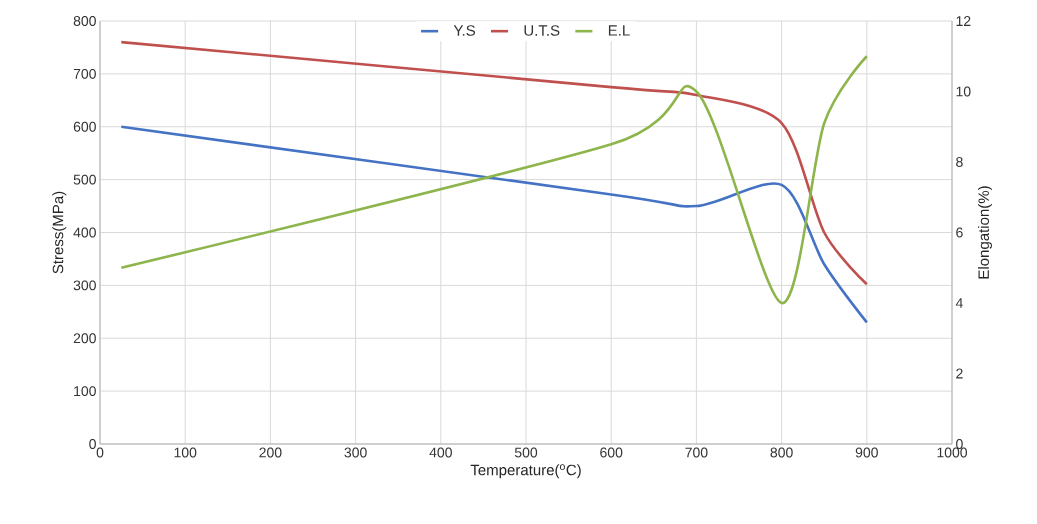  Describe the element at coordinates (92, 444) in the screenshot. I see `y-tick-label: 0` at that location.